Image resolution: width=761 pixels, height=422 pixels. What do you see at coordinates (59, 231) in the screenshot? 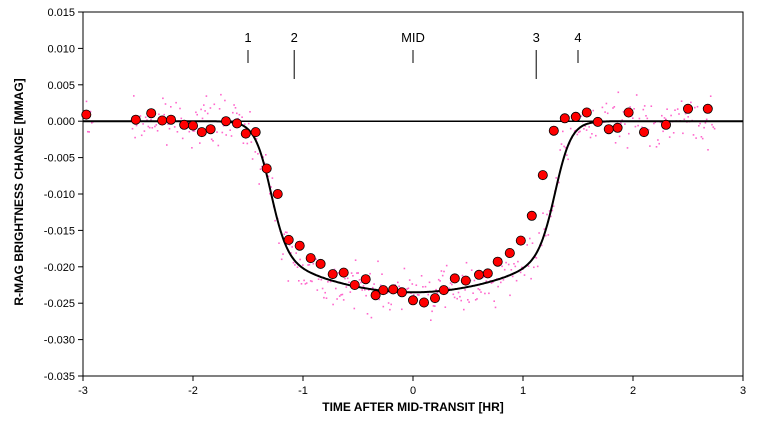
I see `y-tick-label: -0.015` at bounding box center [59, 231].